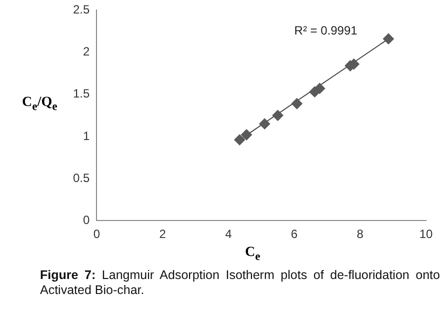 The width and height of the screenshot is (444, 323). I want to click on x-axis-title: C$_{e}$, so click(252, 254).